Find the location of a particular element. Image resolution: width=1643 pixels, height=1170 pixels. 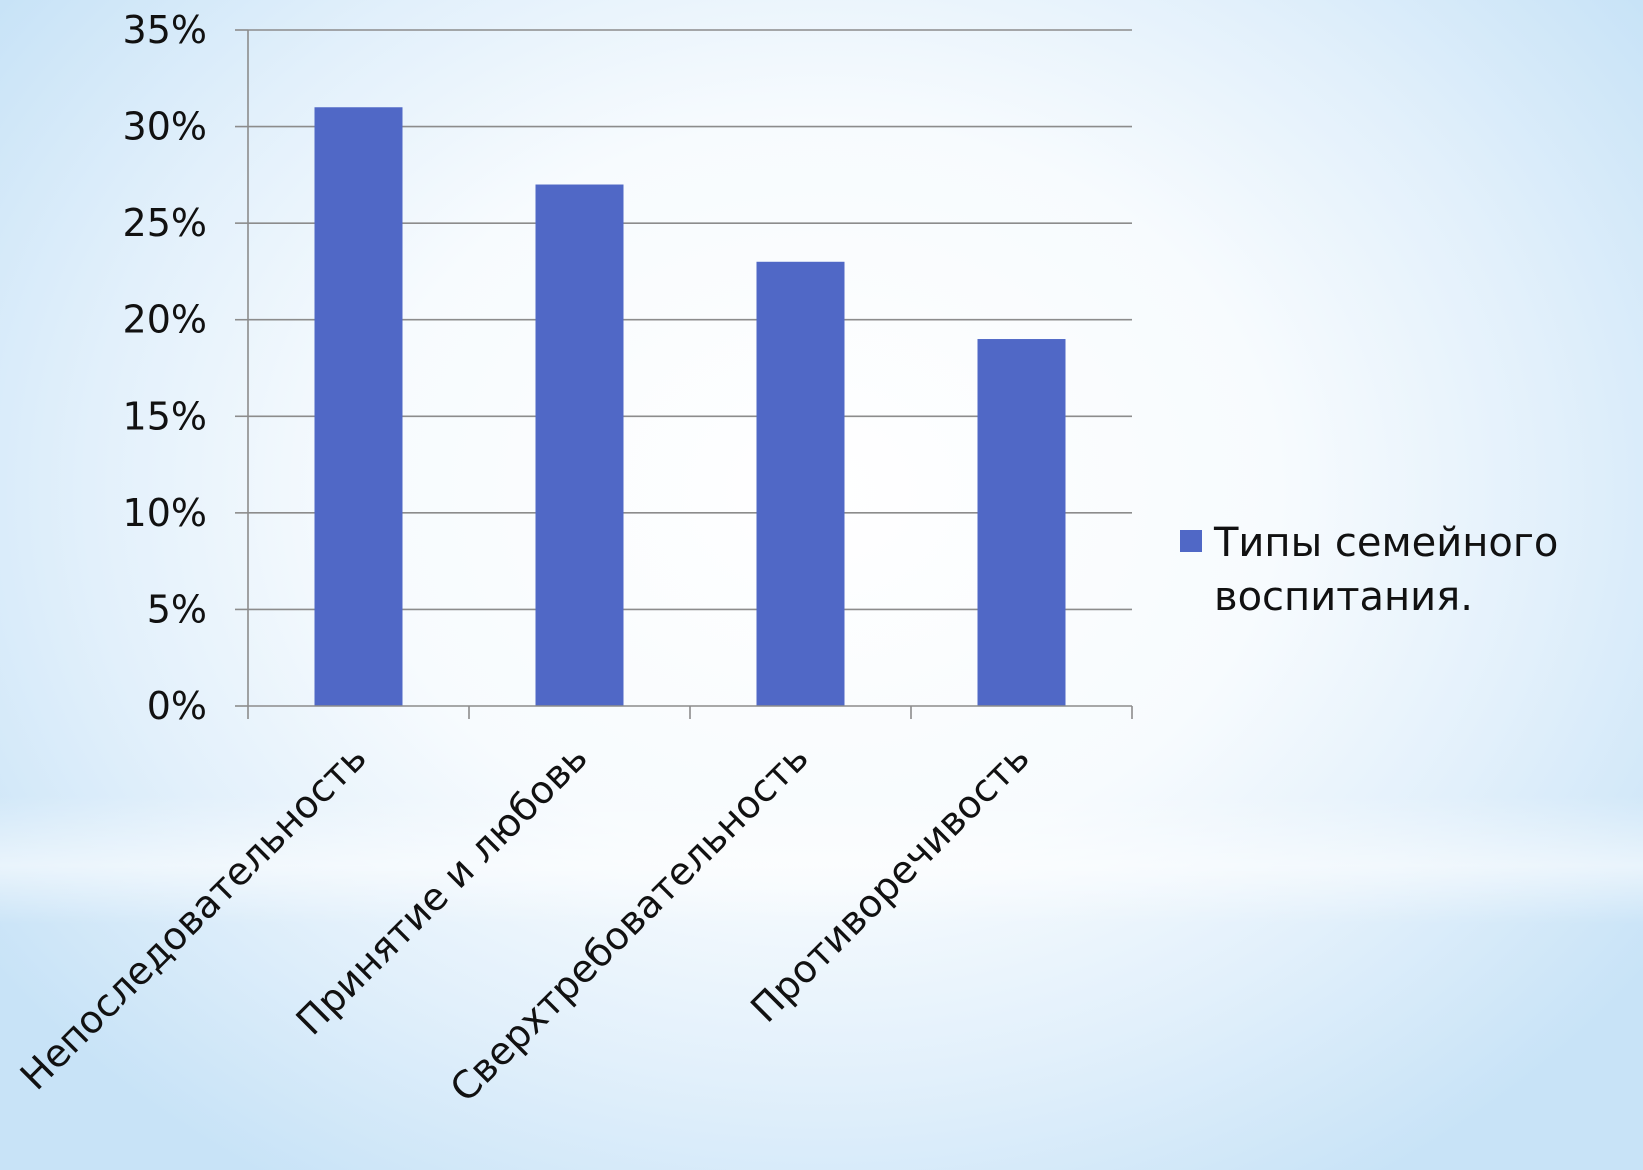

y-tick-label: 5% is located at coordinates (177, 609).